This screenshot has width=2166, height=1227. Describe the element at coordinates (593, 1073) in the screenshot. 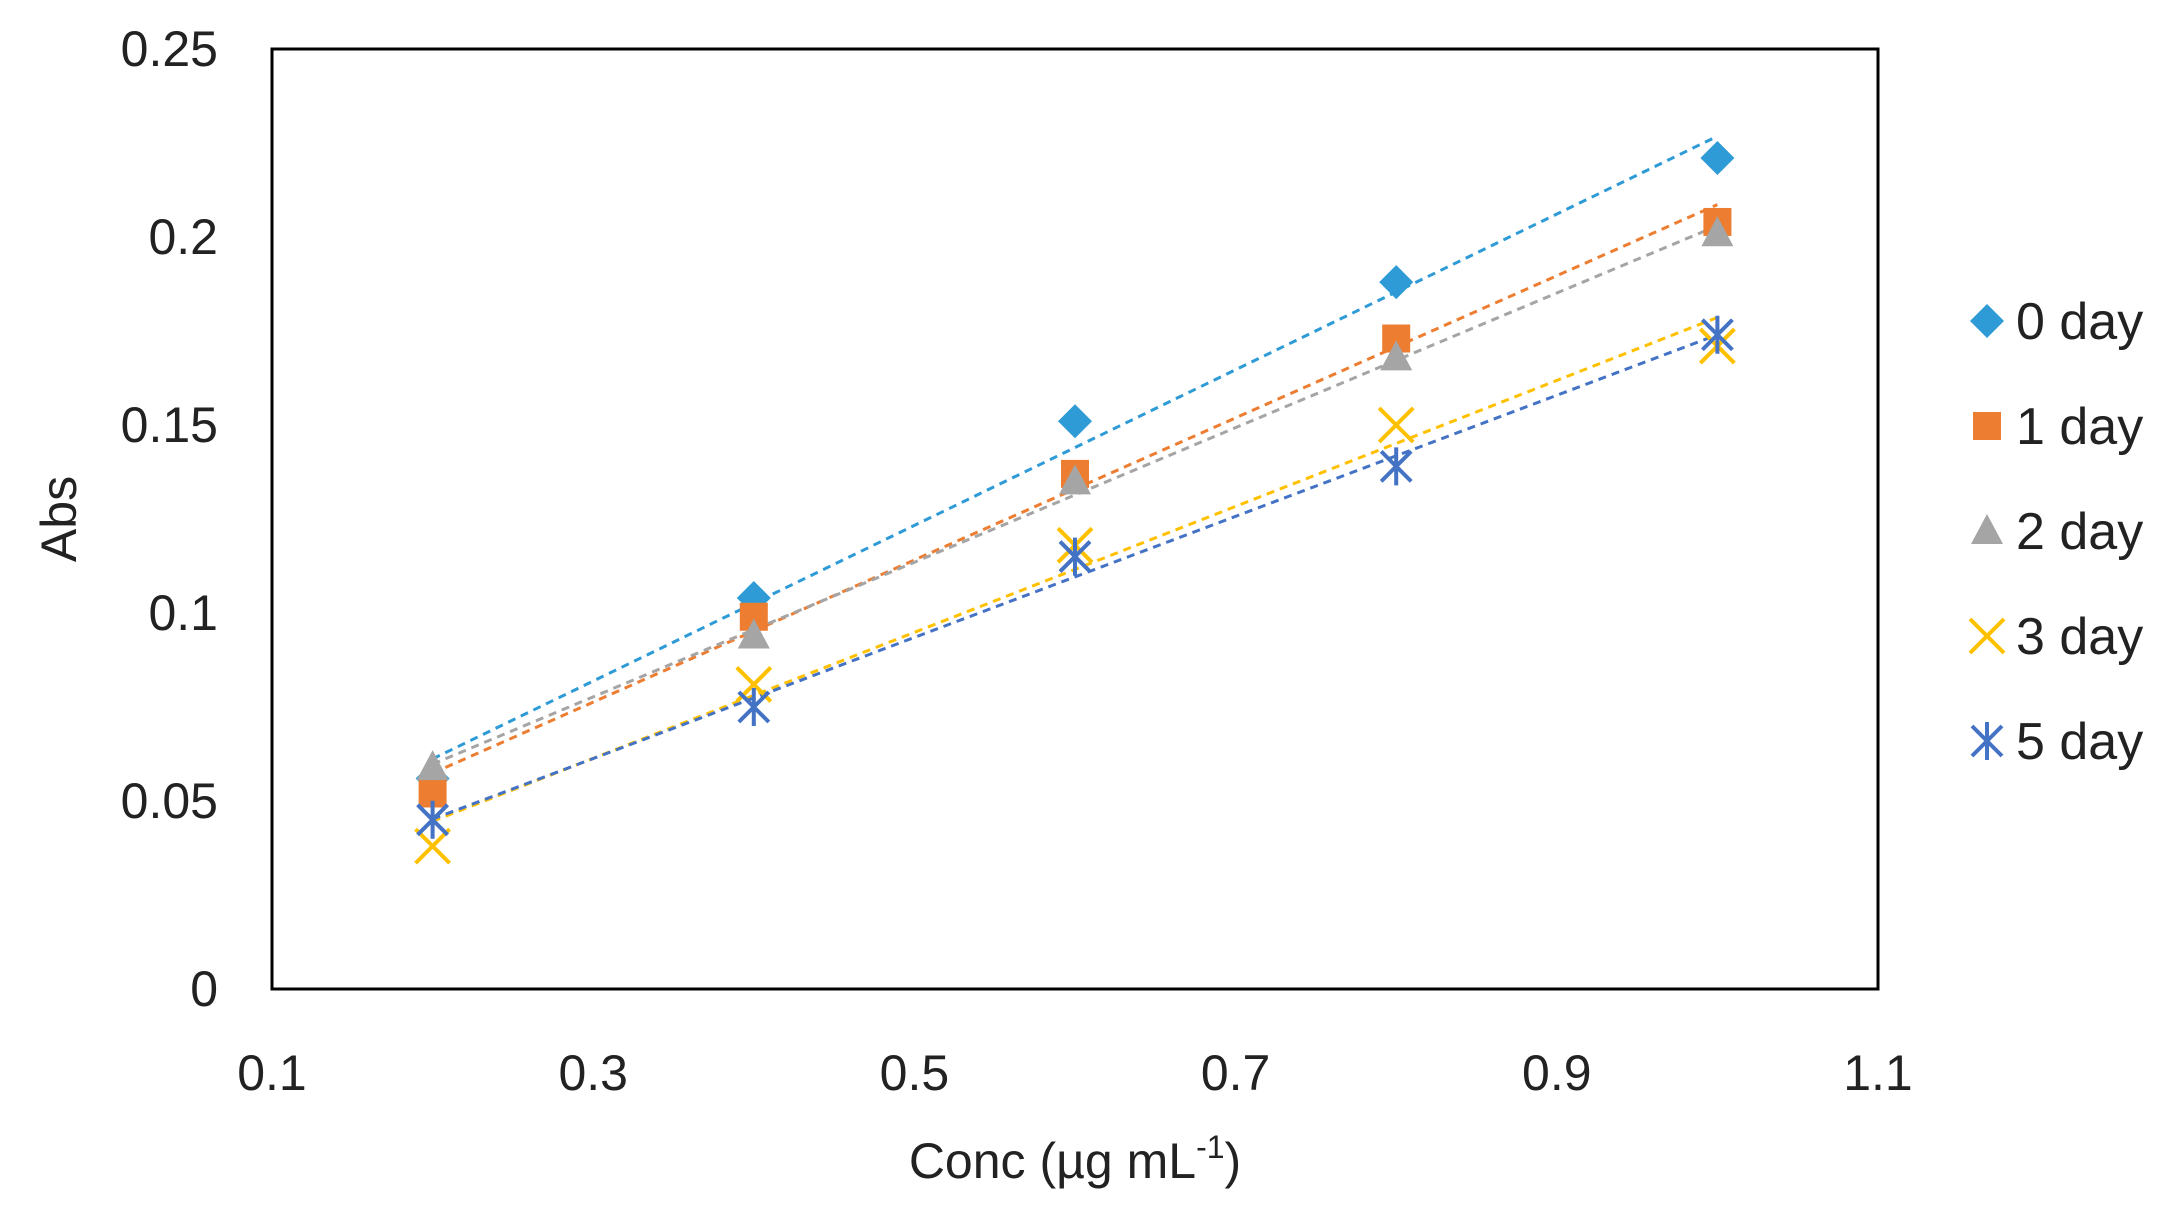

I see `x-tick-label: 0.3` at that location.